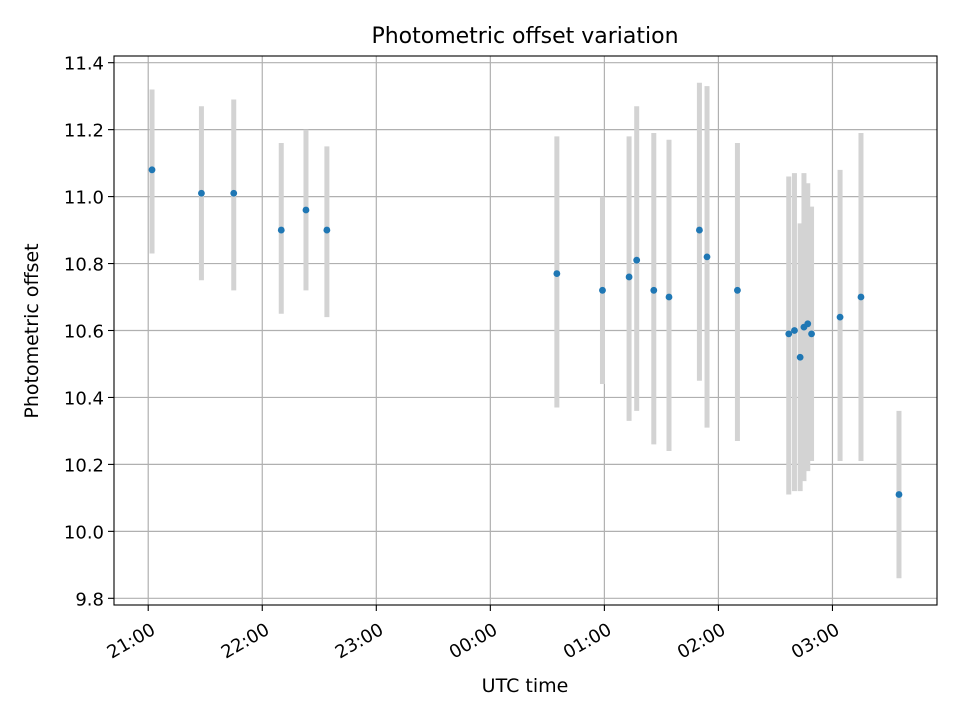 Image resolution: width=960 pixels, height=724 pixels. What do you see at coordinates (84, 265) in the screenshot?
I see `y-tick-label: 10.8` at bounding box center [84, 265].